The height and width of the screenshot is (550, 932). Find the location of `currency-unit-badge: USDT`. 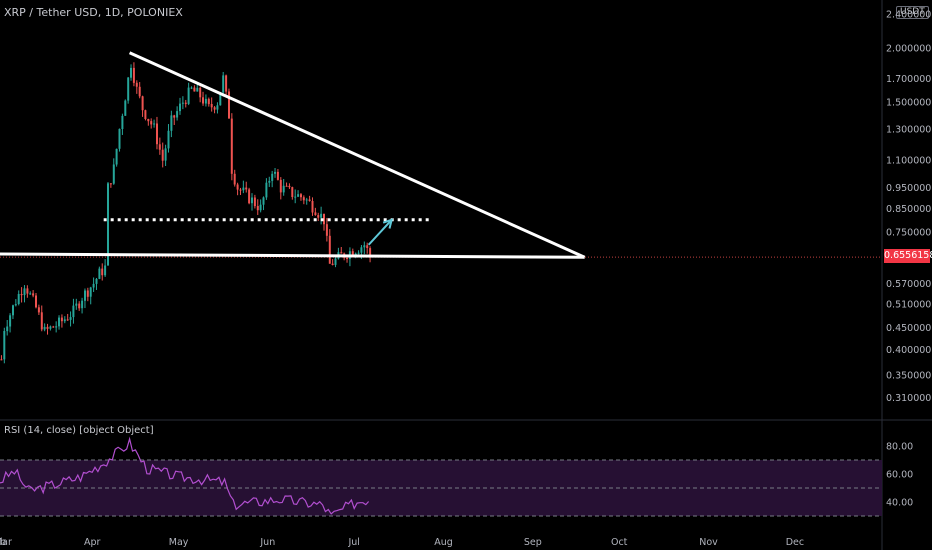

currency-unit-badge: USDT is located at coordinates (912, 12).